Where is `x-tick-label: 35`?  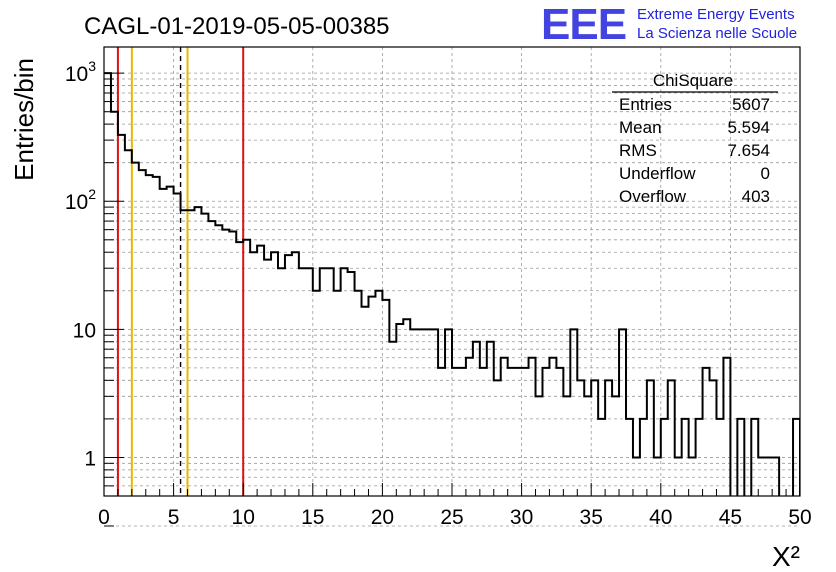
x-tick-label: 35 is located at coordinates (591, 517).